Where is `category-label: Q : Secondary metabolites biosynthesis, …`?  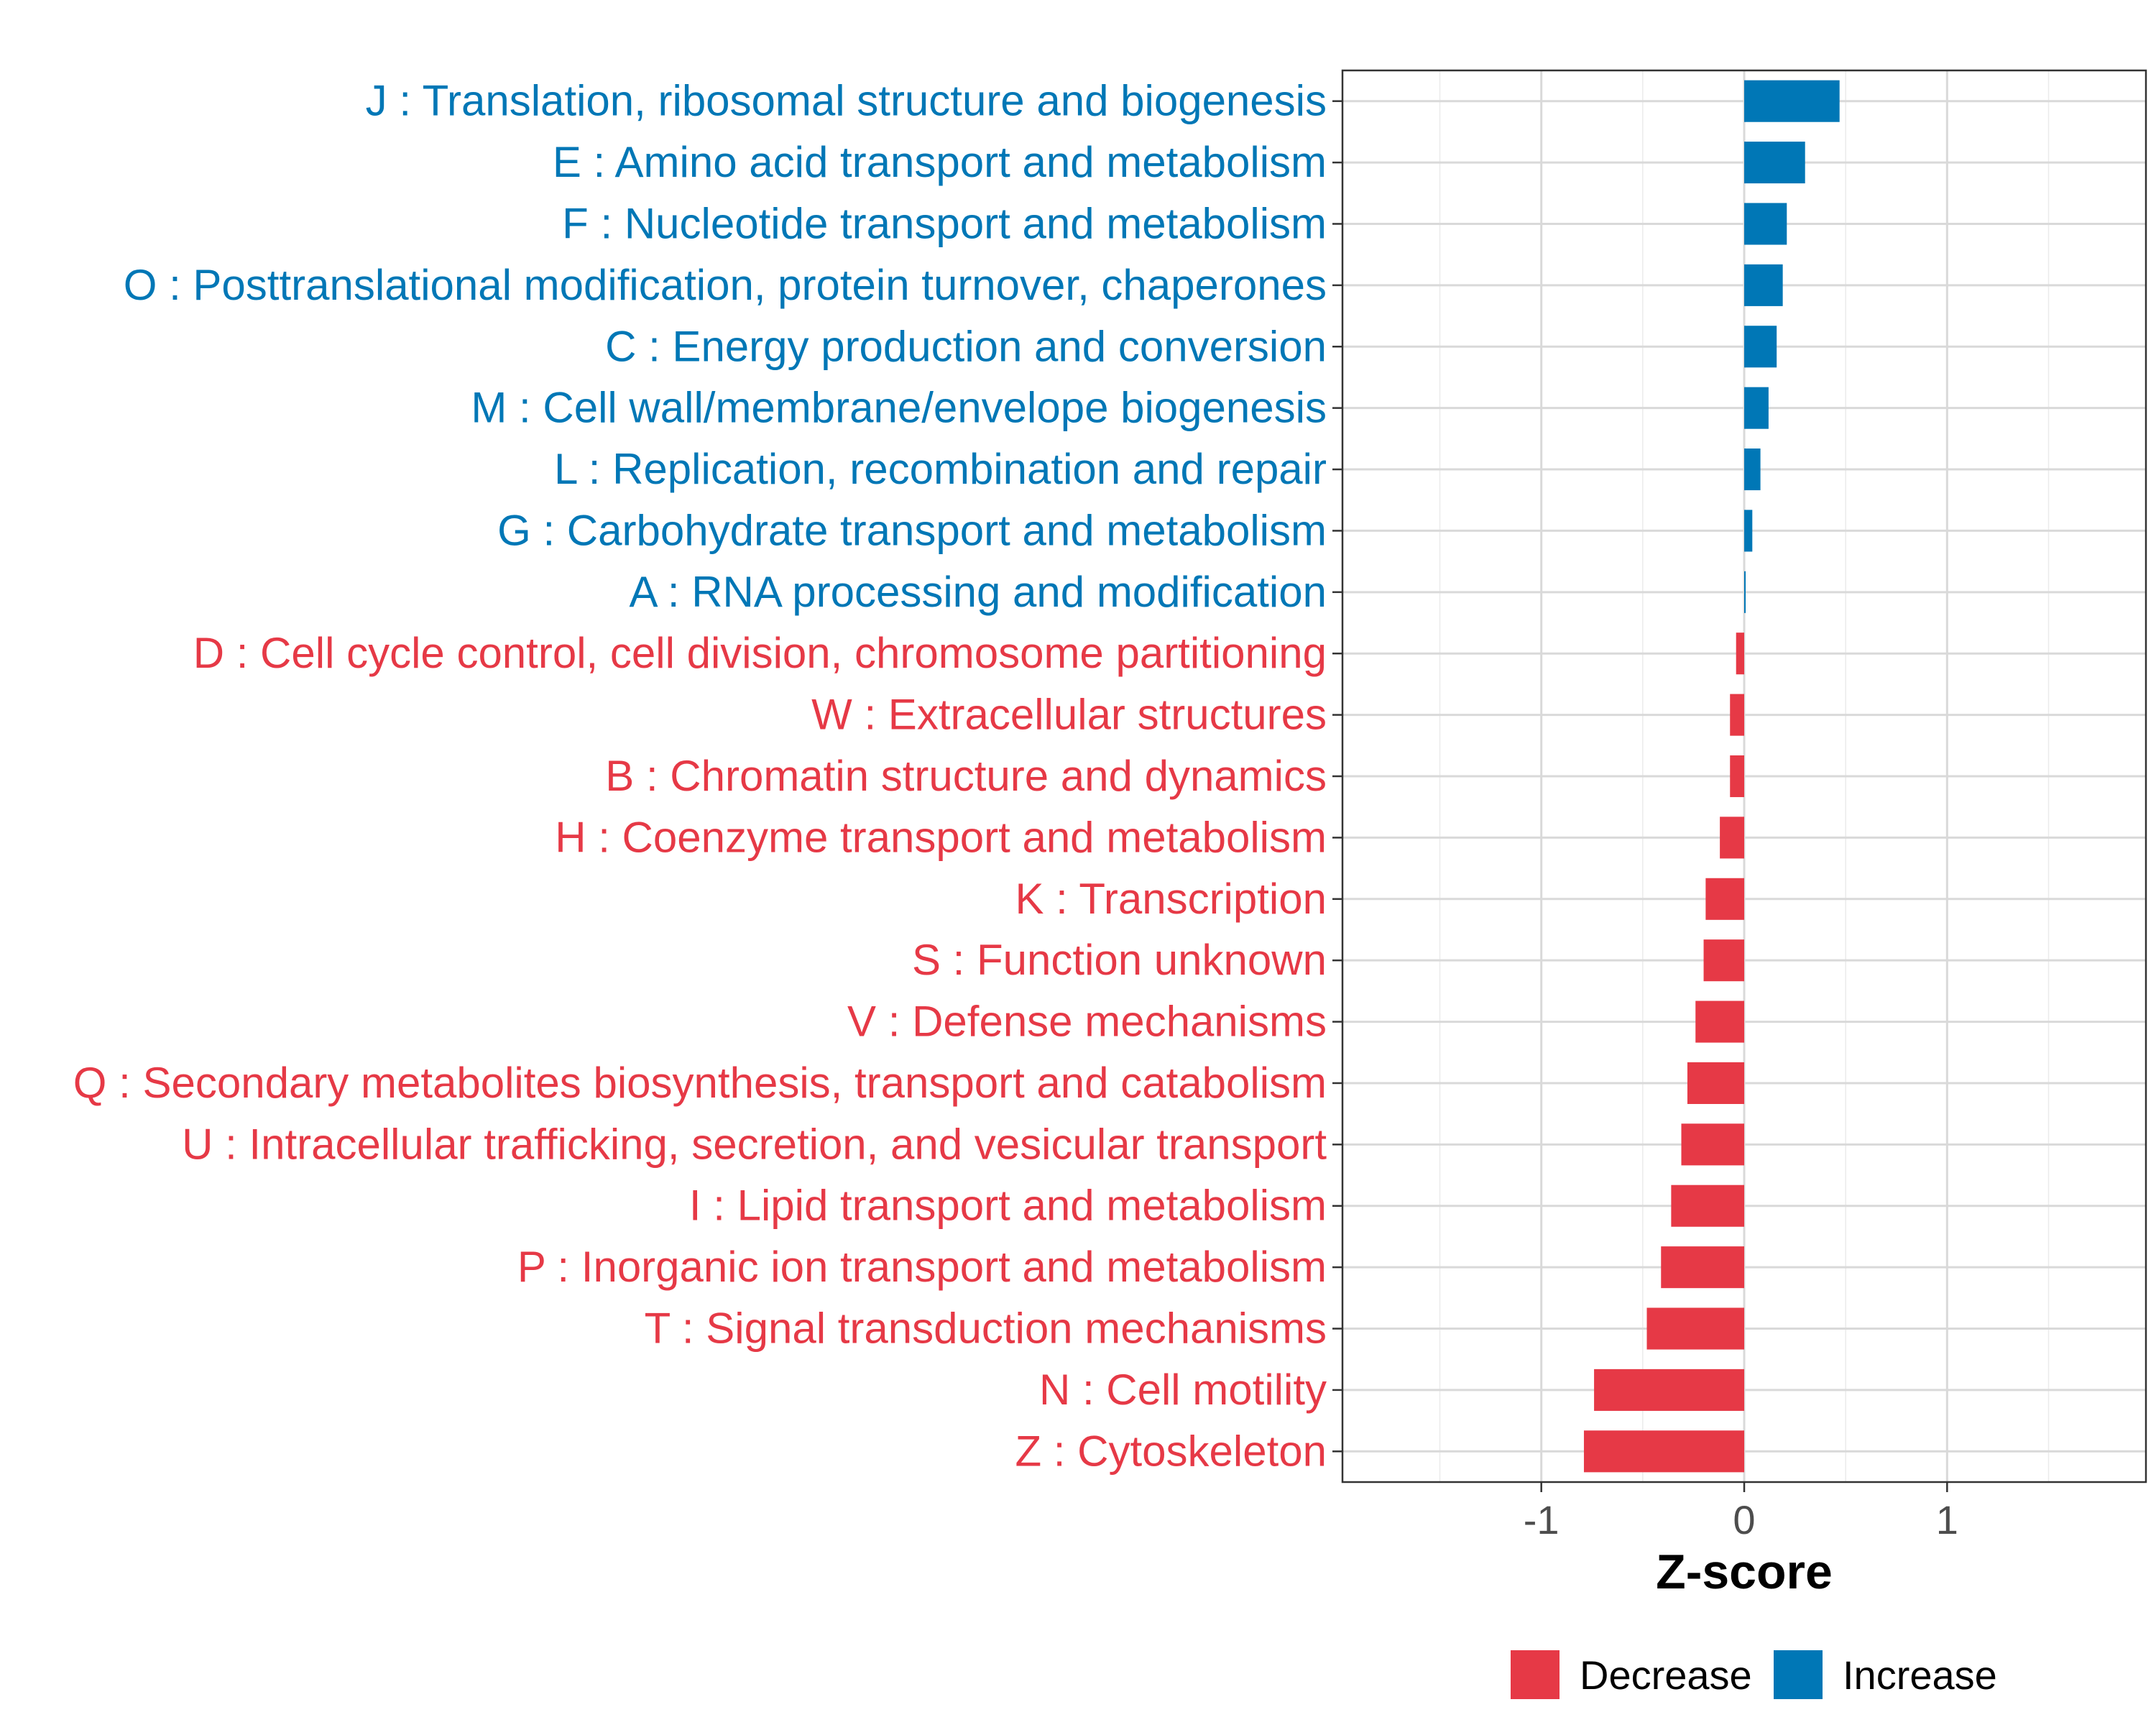
category-label: Q : Secondary metabolites biosynthesis, … is located at coordinates (700, 1083).